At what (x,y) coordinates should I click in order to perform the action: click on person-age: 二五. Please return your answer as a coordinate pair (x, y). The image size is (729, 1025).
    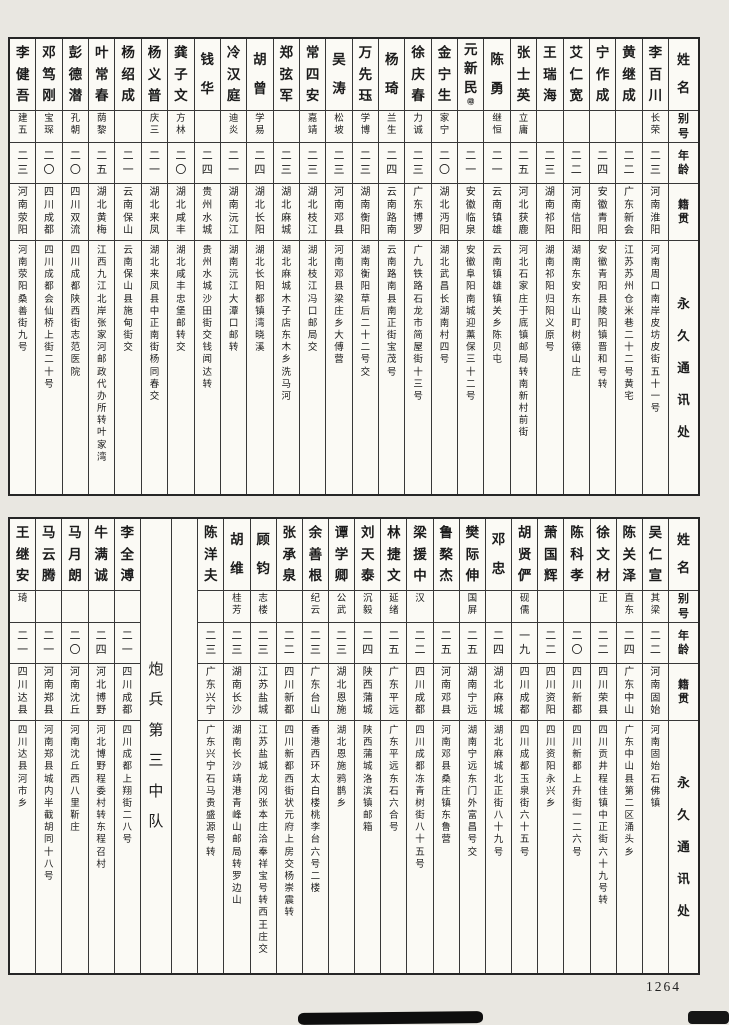
    Looking at the image, I should click on (472, 642).